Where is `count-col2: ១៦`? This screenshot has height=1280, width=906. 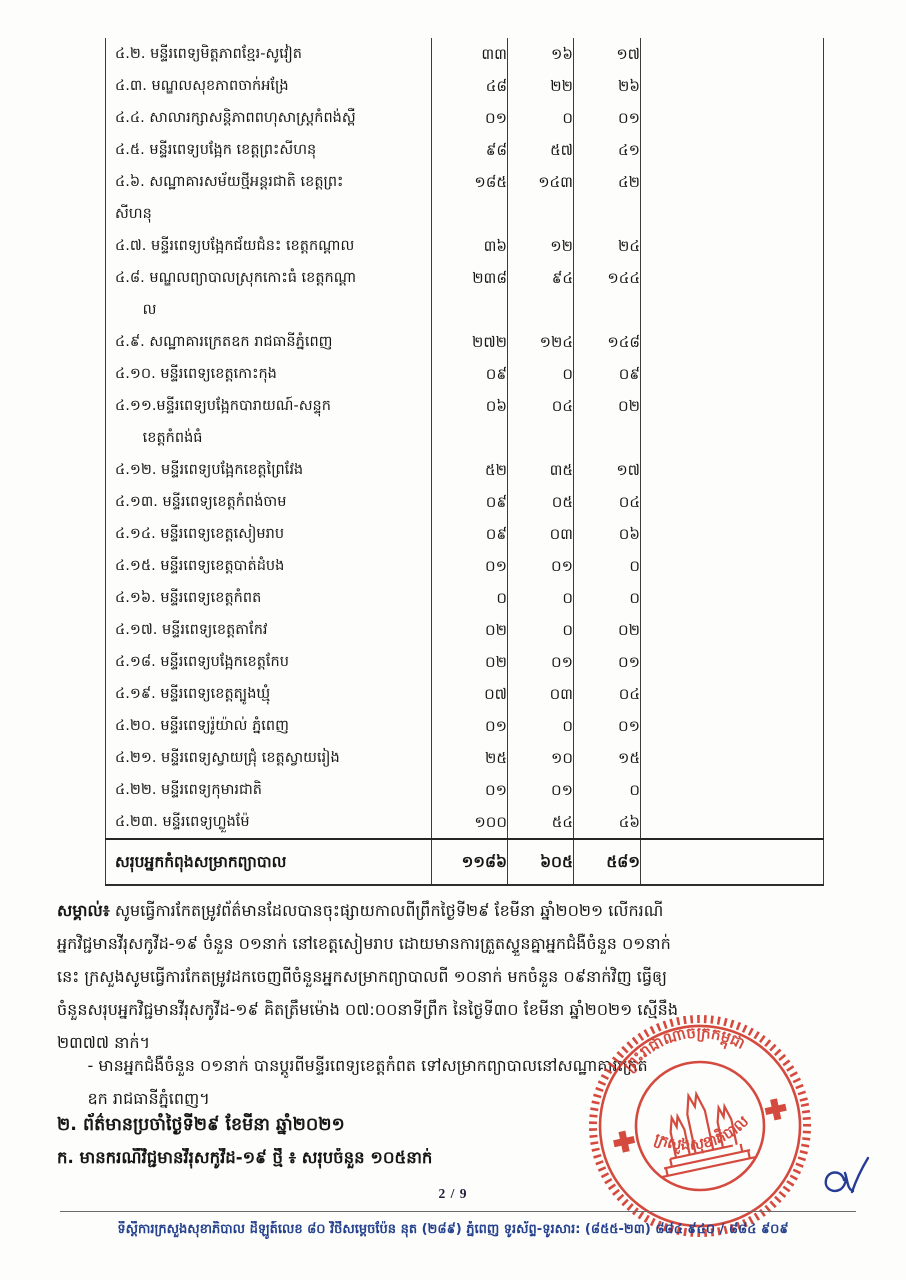 count-col2: ១៦ is located at coordinates (540, 54).